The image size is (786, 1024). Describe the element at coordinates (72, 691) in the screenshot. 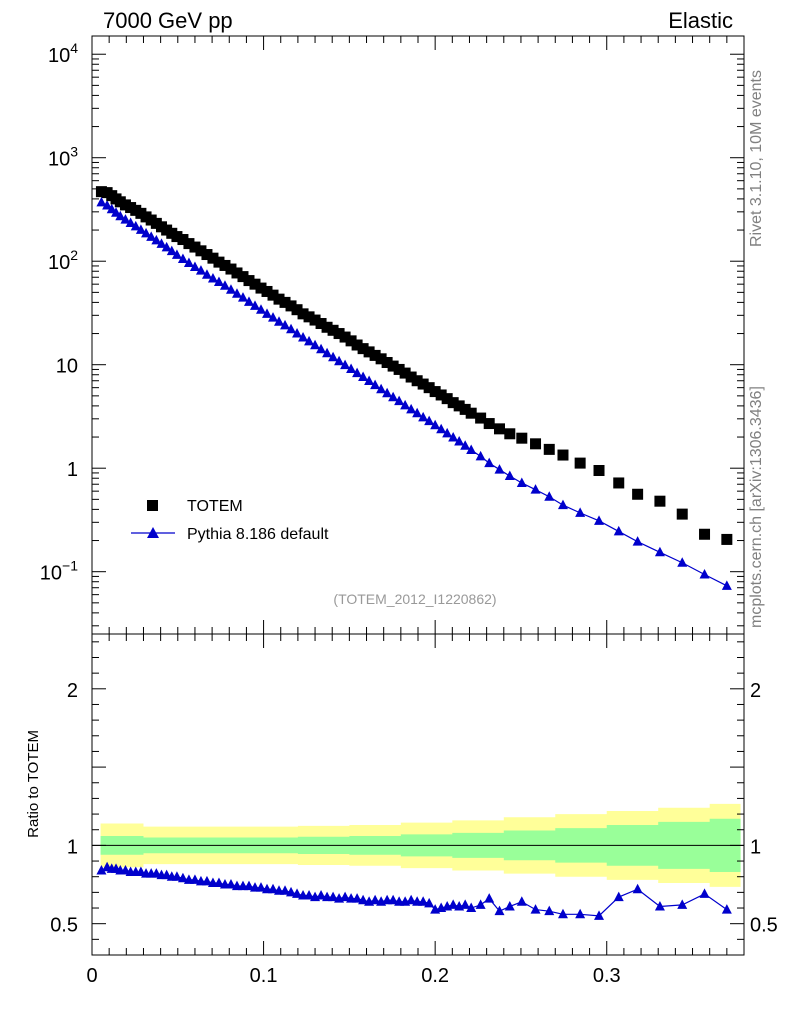

I see `ratio-ytick-label: 2` at that location.